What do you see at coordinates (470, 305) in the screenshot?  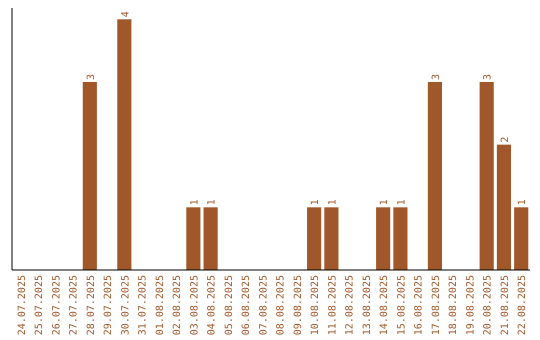 I see `x-tick-label: 19.08.2025` at bounding box center [470, 305].